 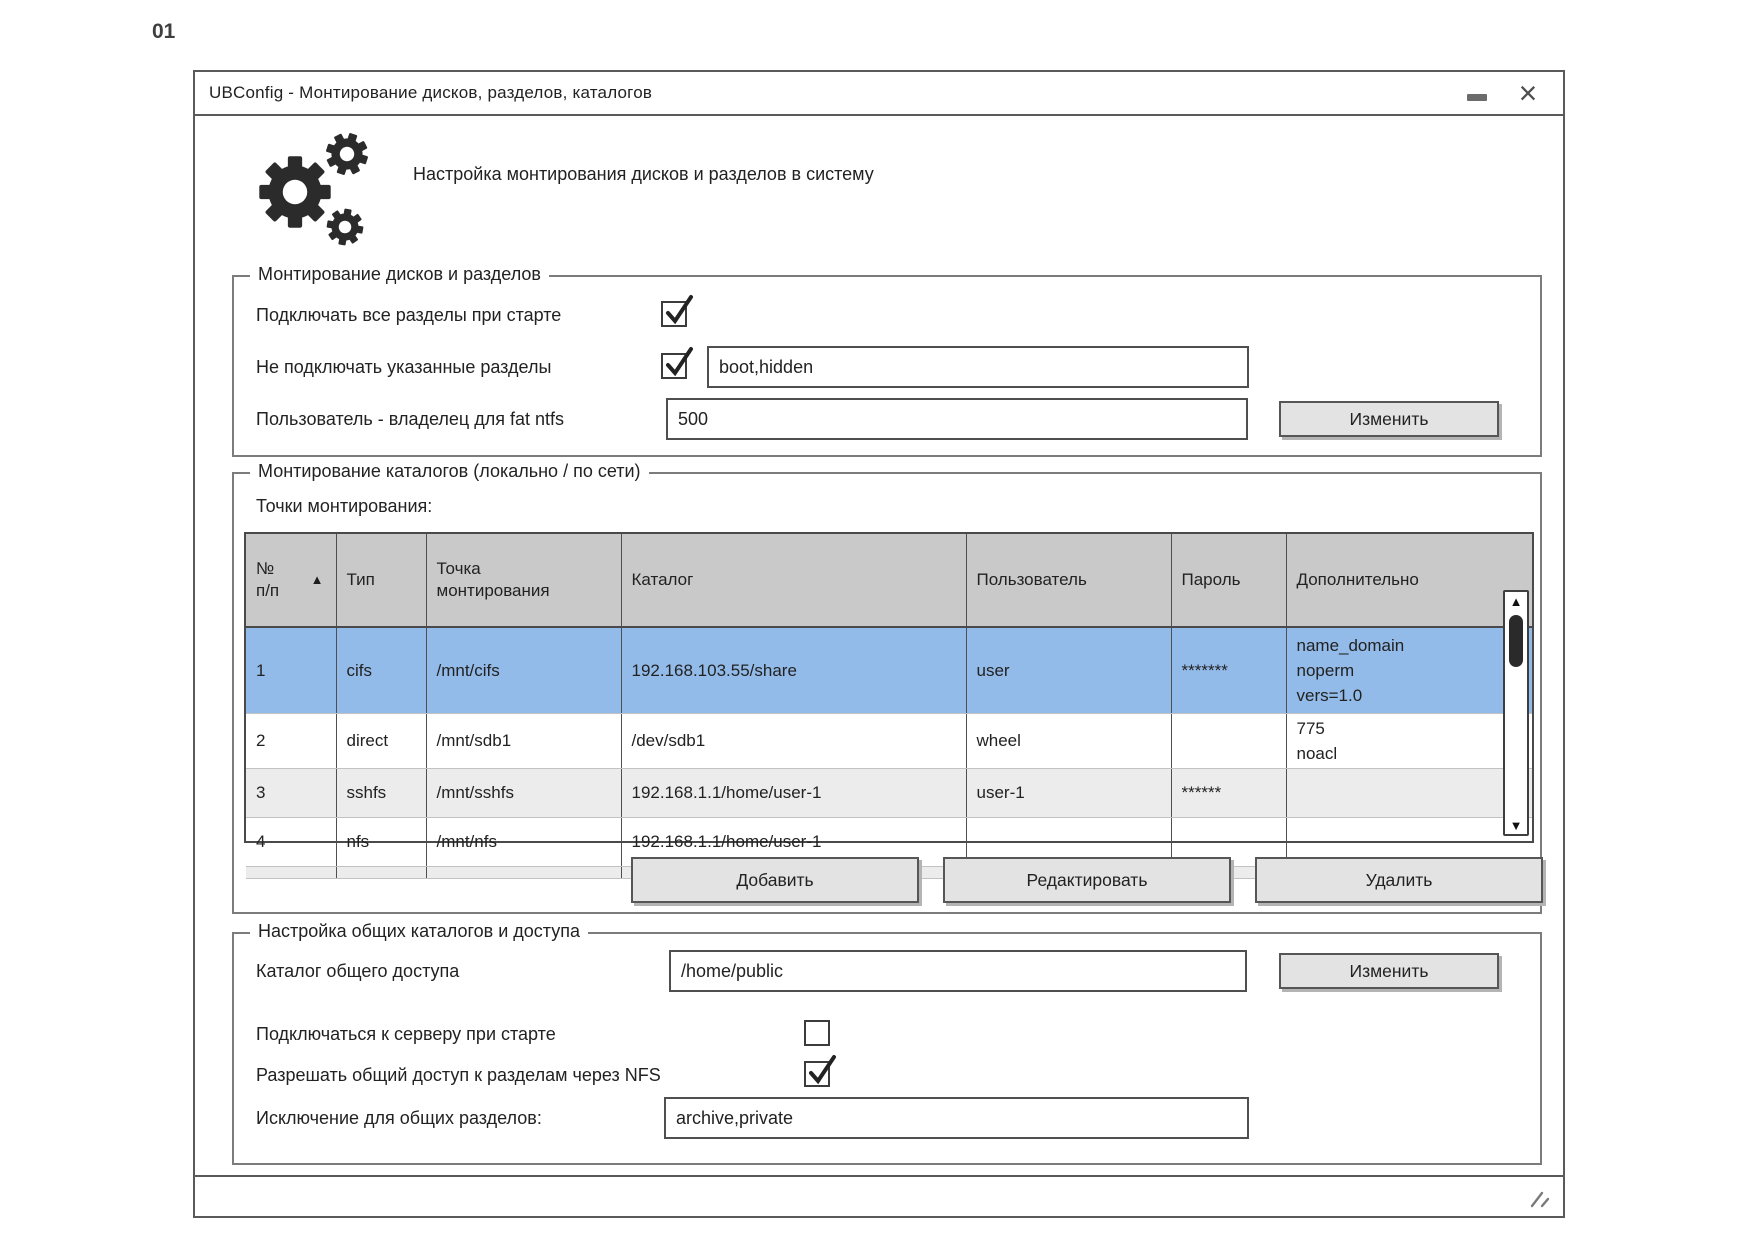 What do you see at coordinates (794, 581) in the screenshot?
I see `column-header-catalog: Каталог` at bounding box center [794, 581].